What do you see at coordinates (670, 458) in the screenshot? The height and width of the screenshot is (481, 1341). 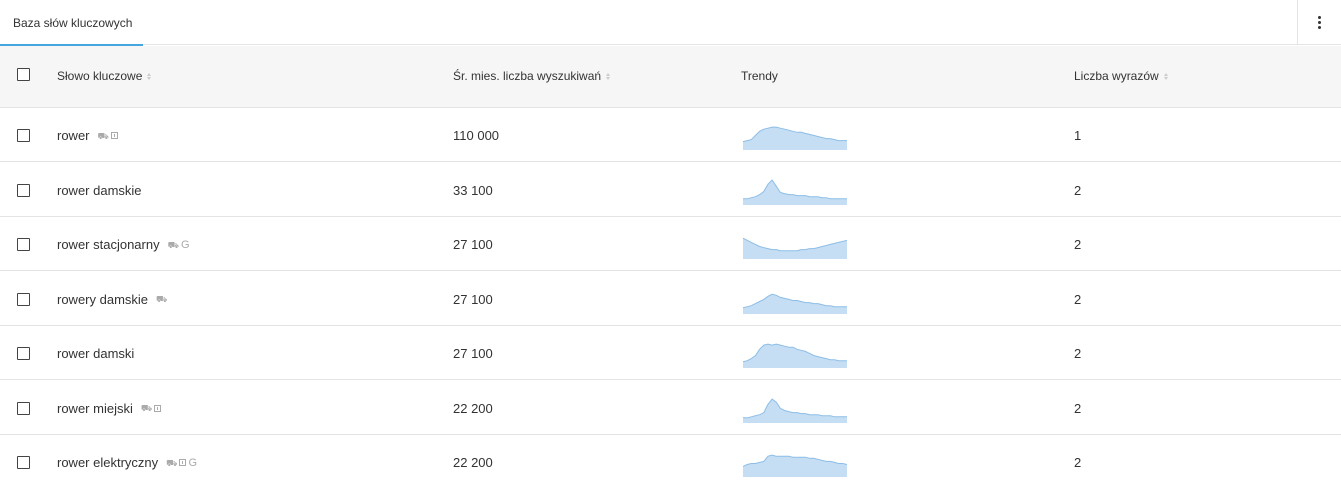 I see `table-row: rower elektryczny ⛟ G 22 200 2` at bounding box center [670, 458].